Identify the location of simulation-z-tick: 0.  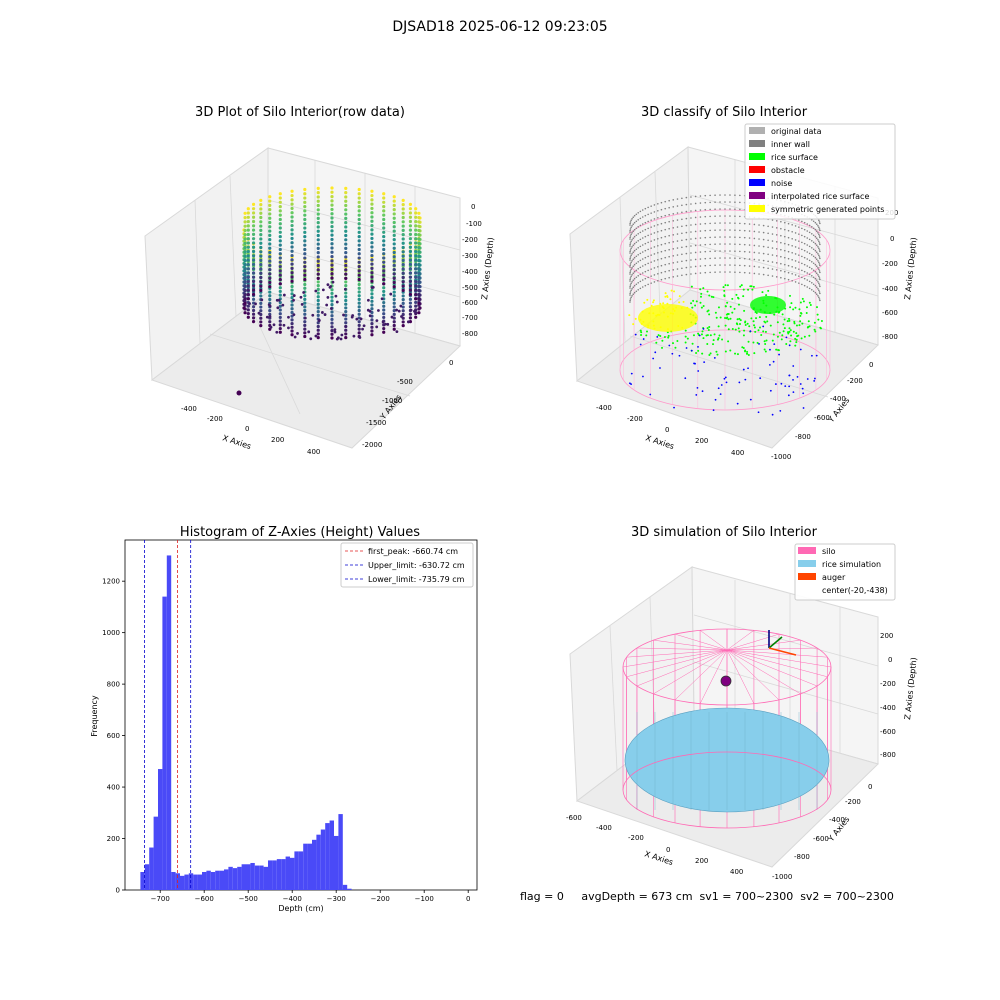
(890, 660).